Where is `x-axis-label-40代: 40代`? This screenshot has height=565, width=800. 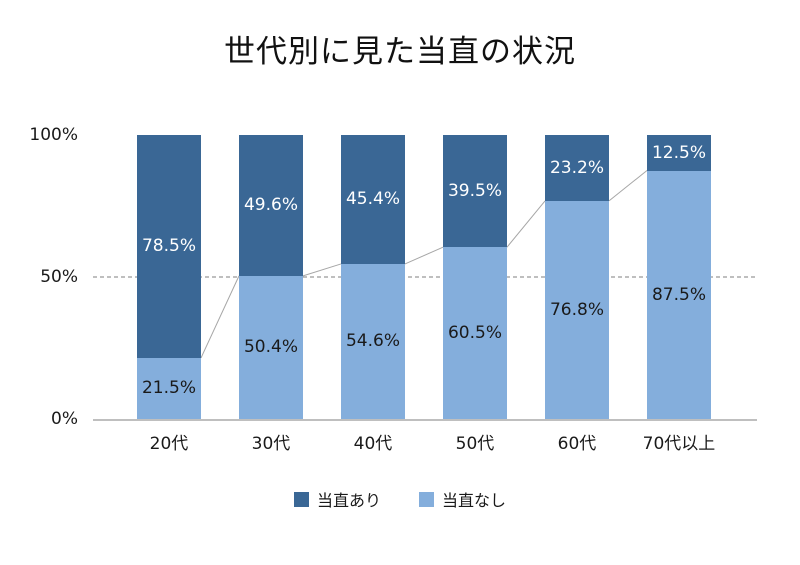
x-axis-label-40代: 40代 is located at coordinates (373, 444).